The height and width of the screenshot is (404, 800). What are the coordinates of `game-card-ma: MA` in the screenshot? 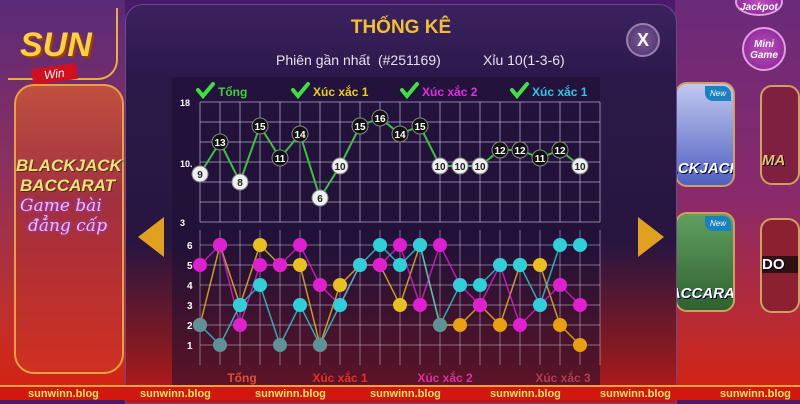 It's located at (780, 135).